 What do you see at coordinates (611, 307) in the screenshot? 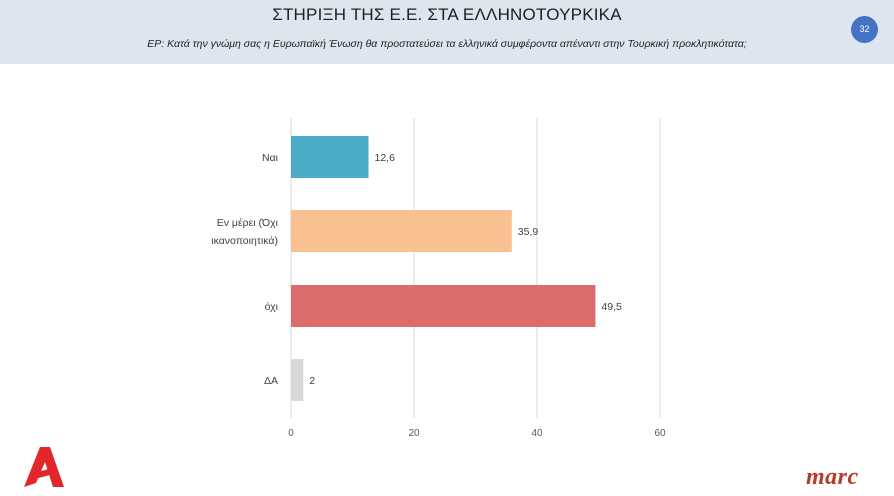
I see `data-label: 49,5` at bounding box center [611, 307].